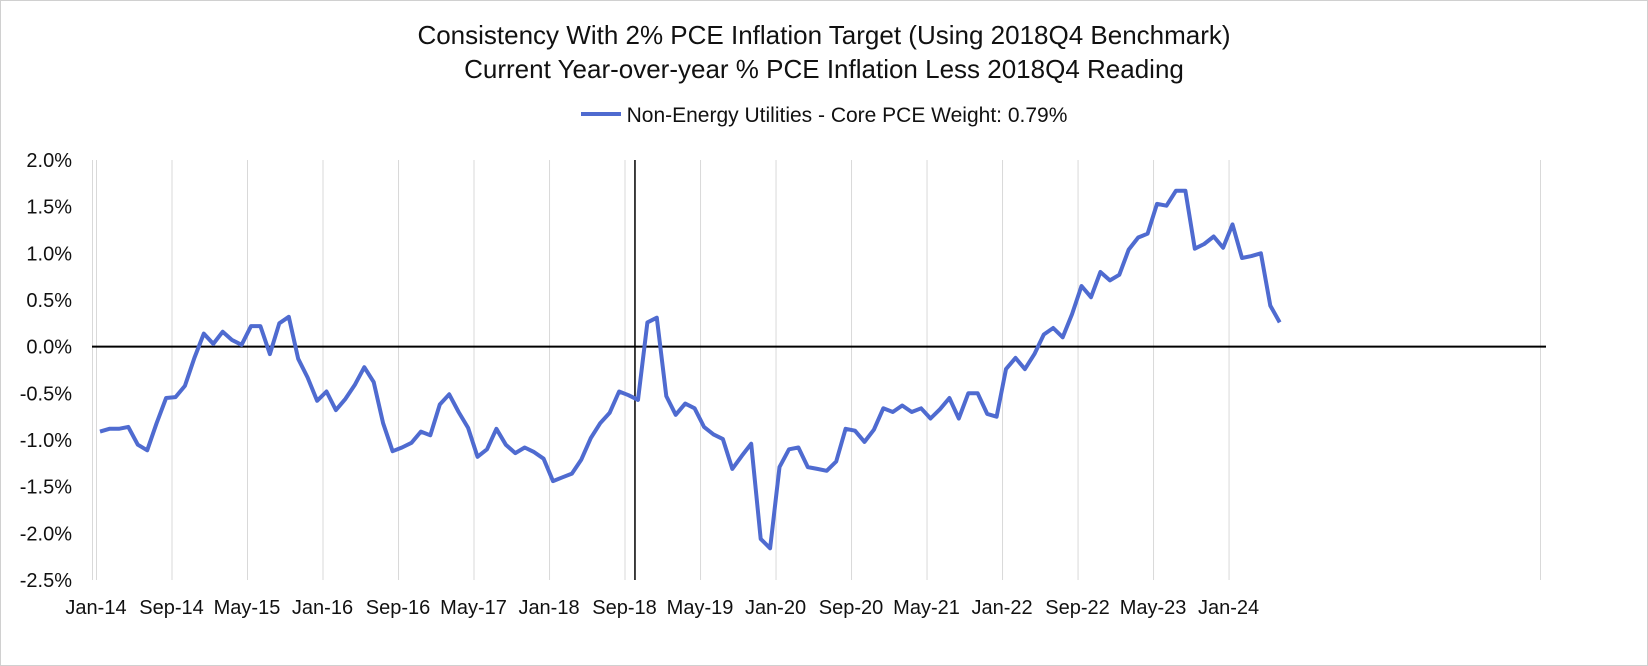 This screenshot has height=666, width=1648. What do you see at coordinates (1001, 608) in the screenshot?
I see `x-tick-label-12: Jan-22` at bounding box center [1001, 608].